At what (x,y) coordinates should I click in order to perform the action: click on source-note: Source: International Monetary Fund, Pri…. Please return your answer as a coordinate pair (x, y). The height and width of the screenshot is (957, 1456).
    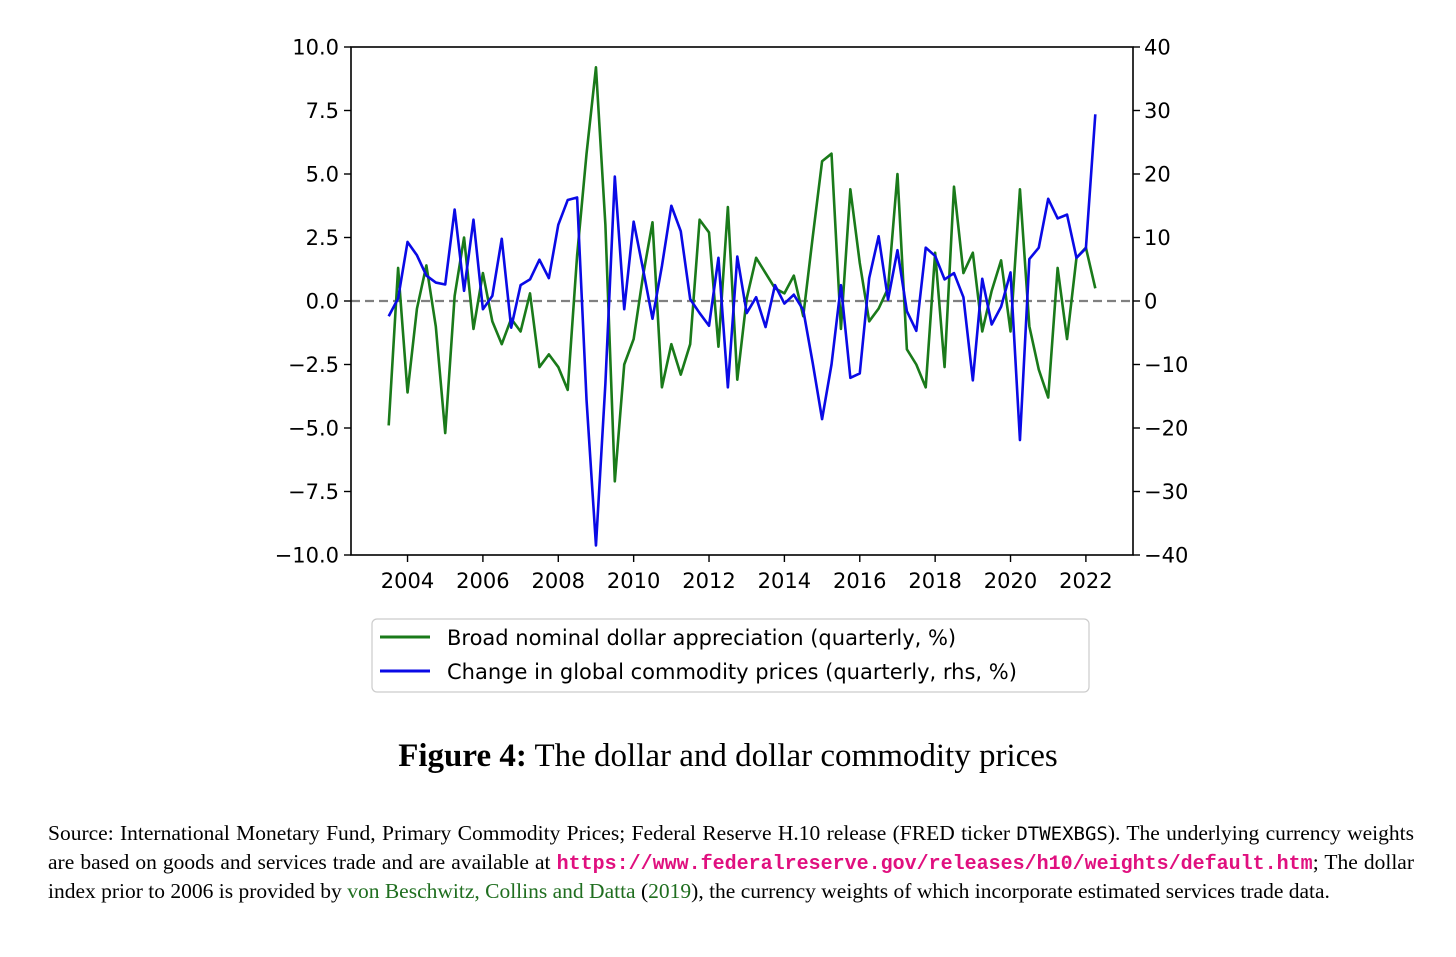
    Looking at the image, I should click on (731, 863).